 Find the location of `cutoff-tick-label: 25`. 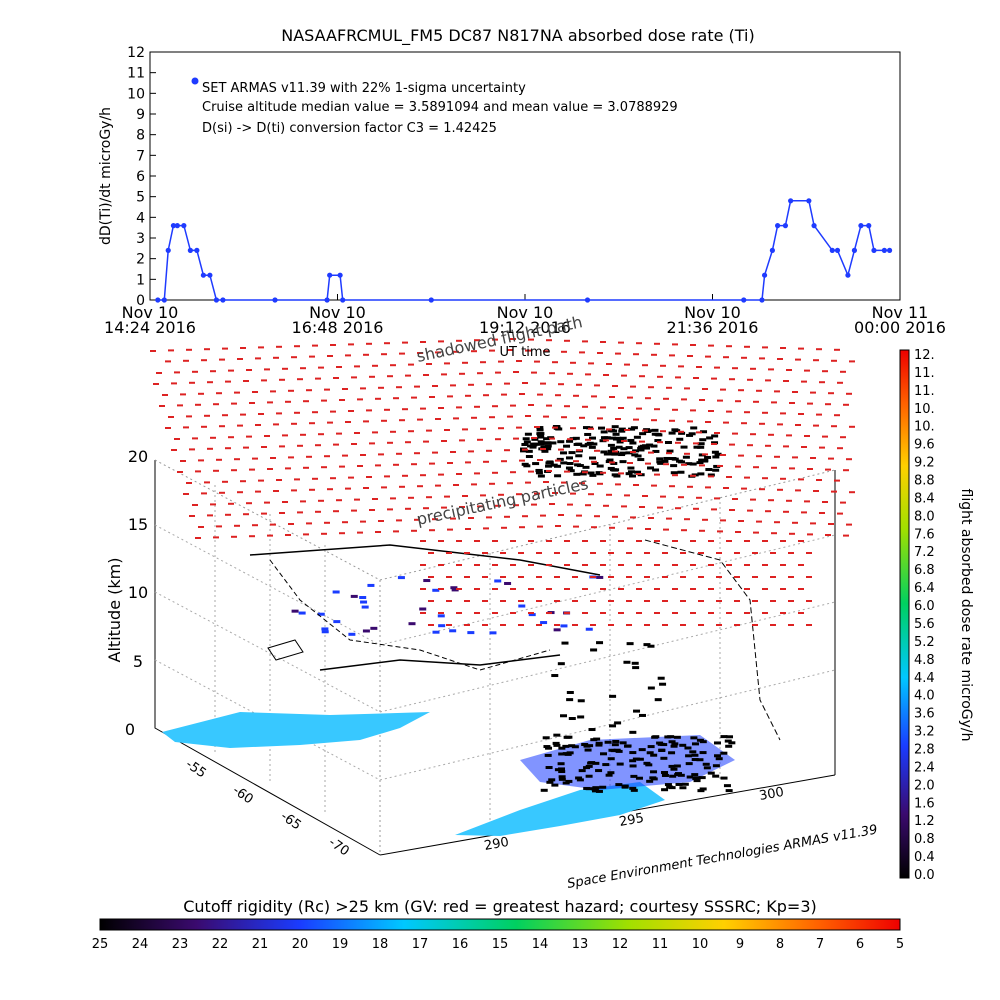

cutoff-tick-label: 25 is located at coordinates (100, 944).